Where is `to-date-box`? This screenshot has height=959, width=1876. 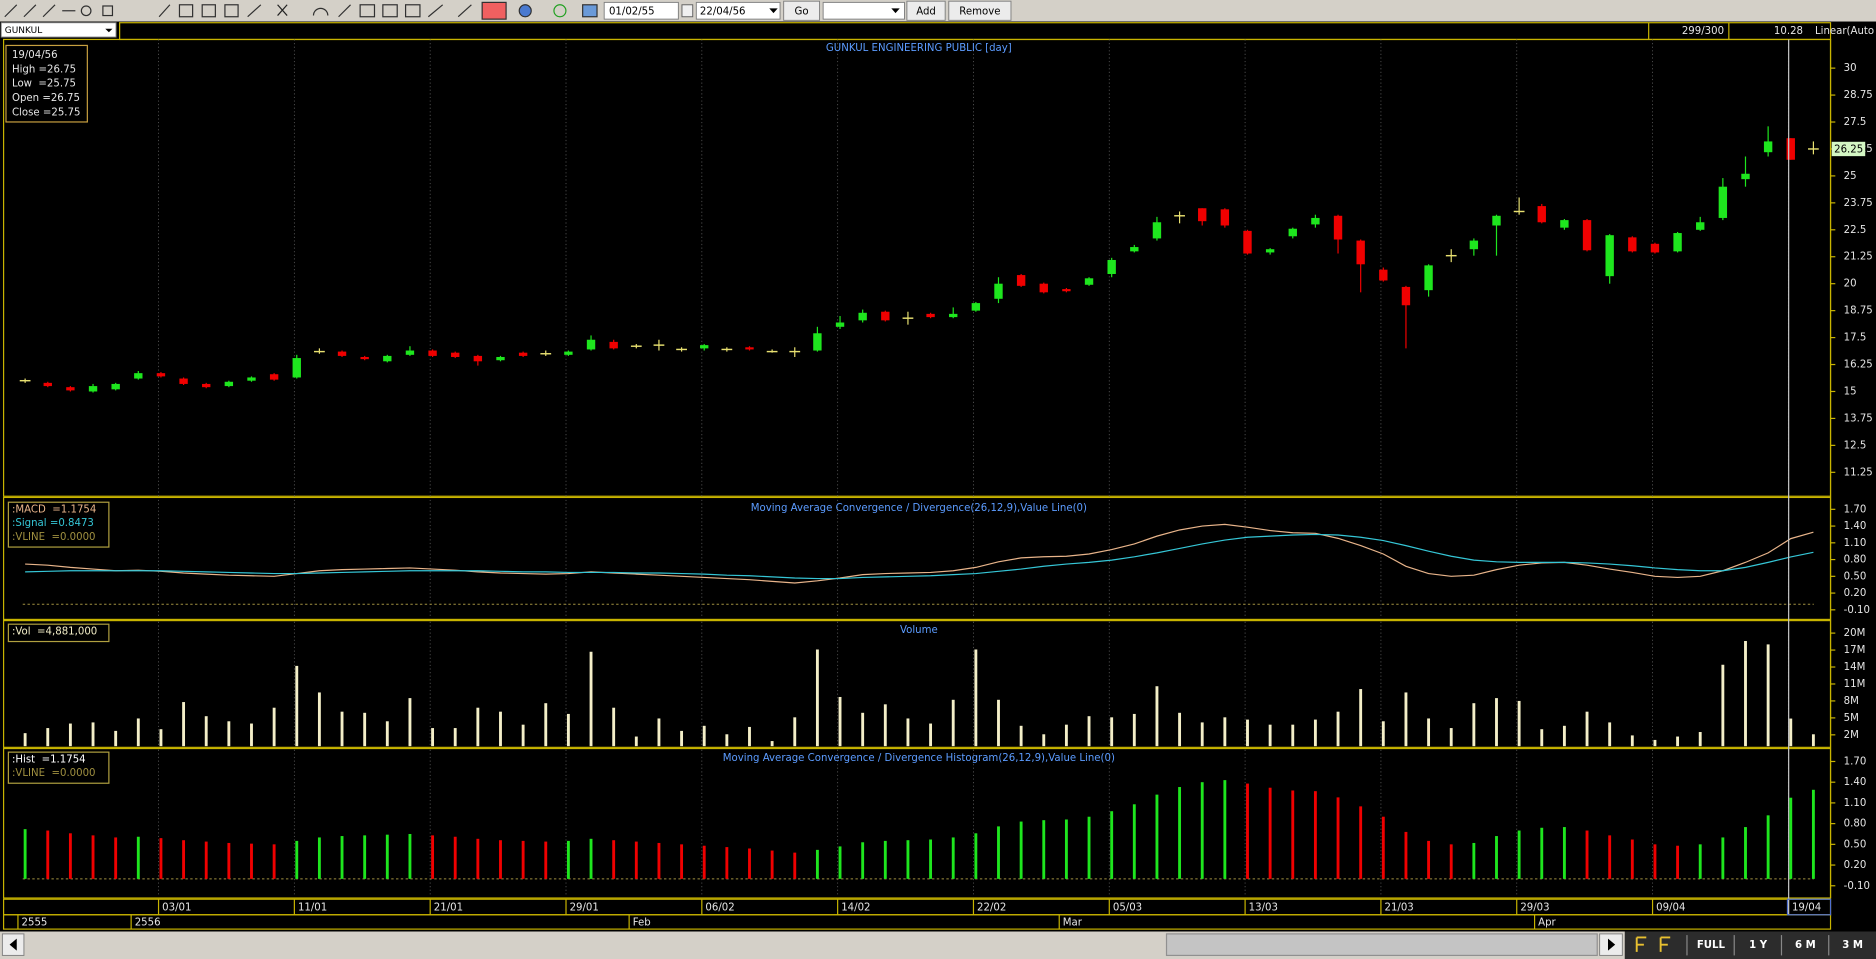 to-date-box is located at coordinates (738, 10).